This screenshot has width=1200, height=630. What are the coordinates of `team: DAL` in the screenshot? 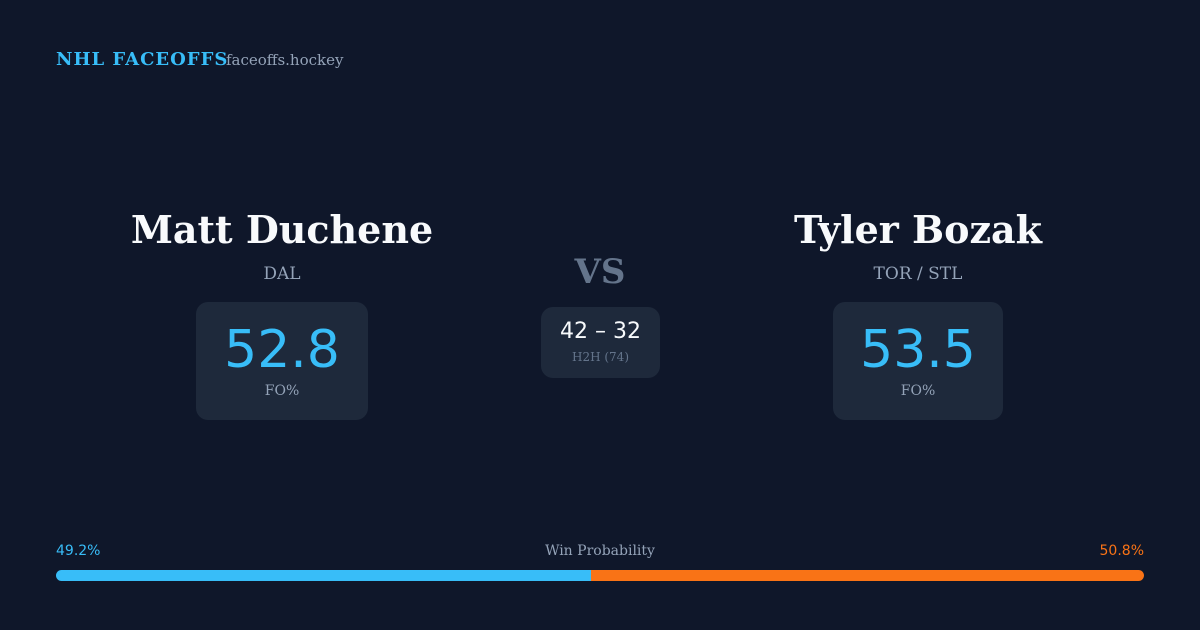 It's located at (282, 274).